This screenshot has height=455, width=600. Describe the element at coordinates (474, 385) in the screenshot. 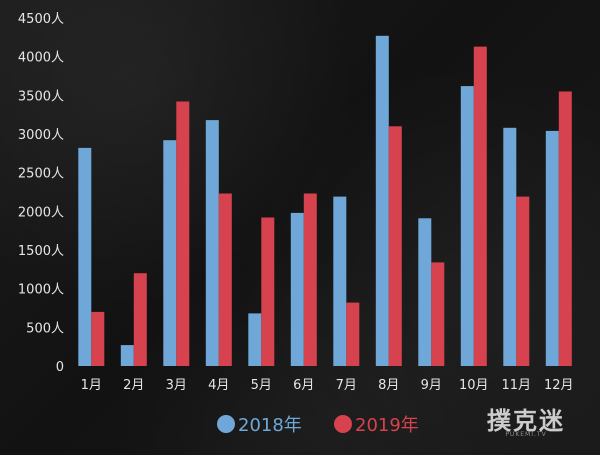

I see `x-tick-label: 10月` at that location.